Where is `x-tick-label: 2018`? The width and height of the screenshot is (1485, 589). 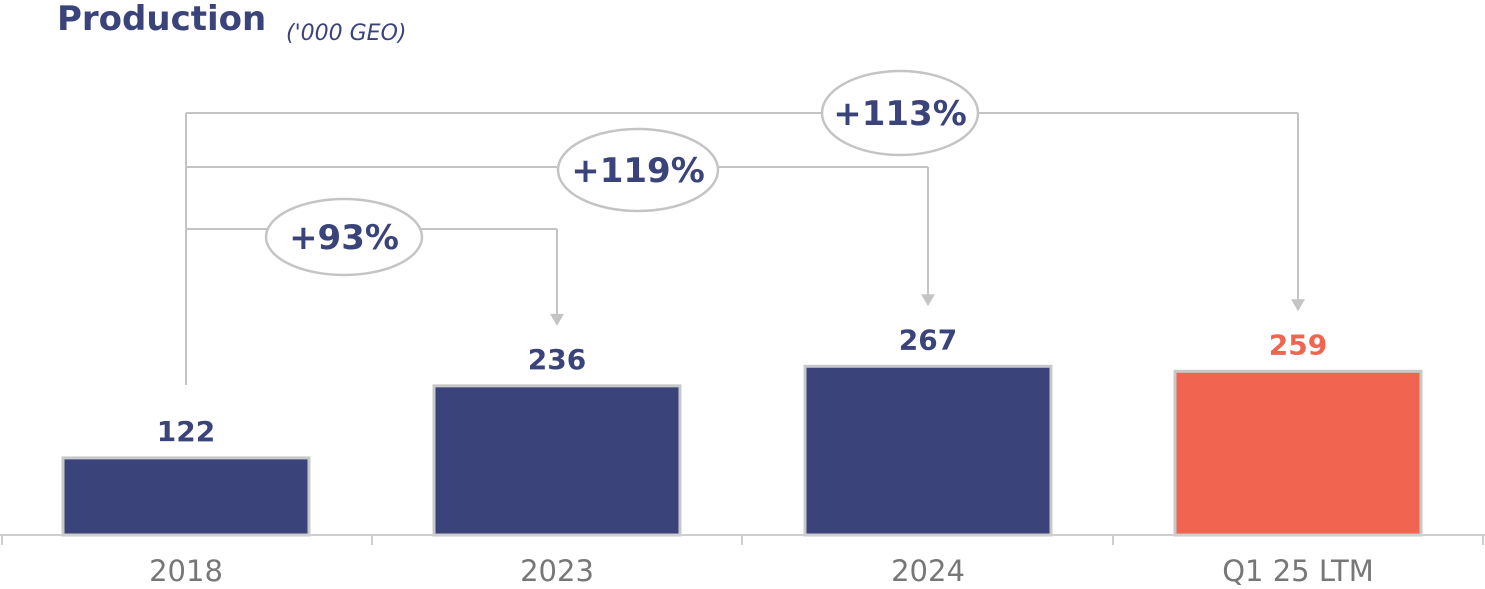
x-tick-label: 2018 is located at coordinates (186, 571).